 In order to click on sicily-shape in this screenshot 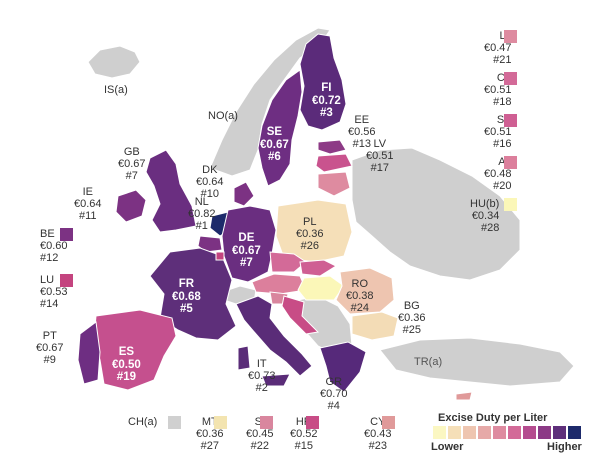, I will do `click(276, 380)`.